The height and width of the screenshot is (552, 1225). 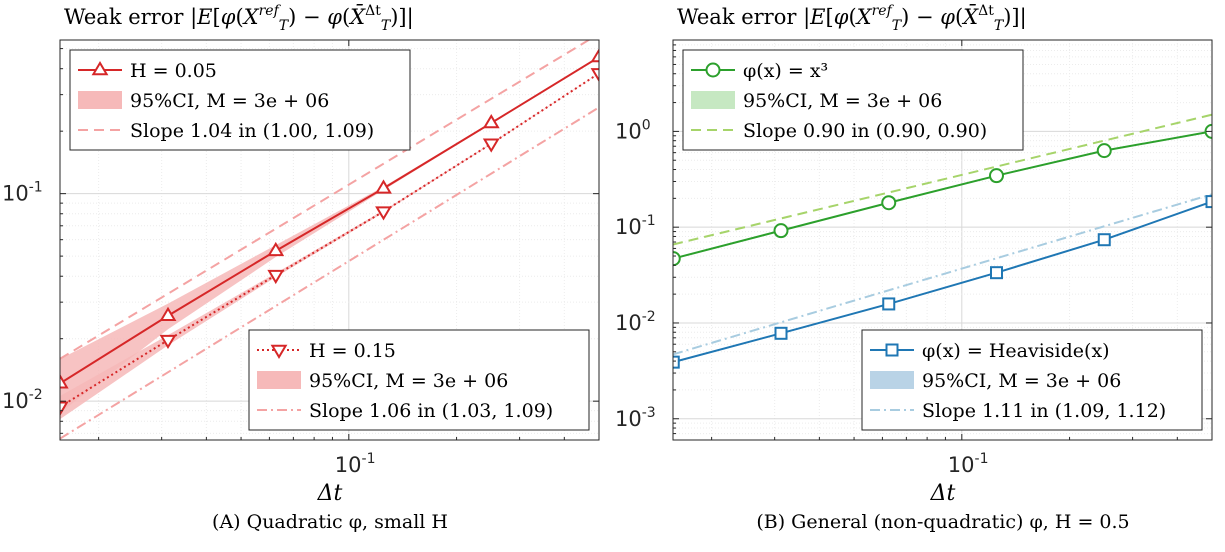 What do you see at coordinates (635, 418) in the screenshot?
I see `y-tick-label: 10⁻³` at bounding box center [635, 418].